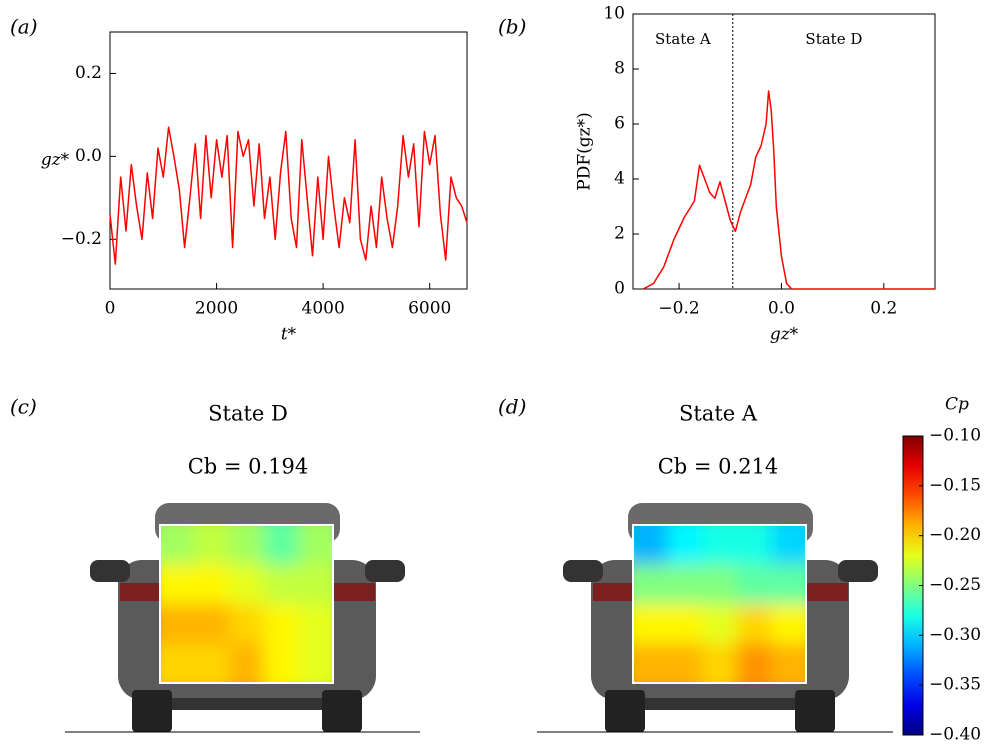  What do you see at coordinates (88, 73) in the screenshot?
I see `y-tick-label: 0.2` at bounding box center [88, 73].